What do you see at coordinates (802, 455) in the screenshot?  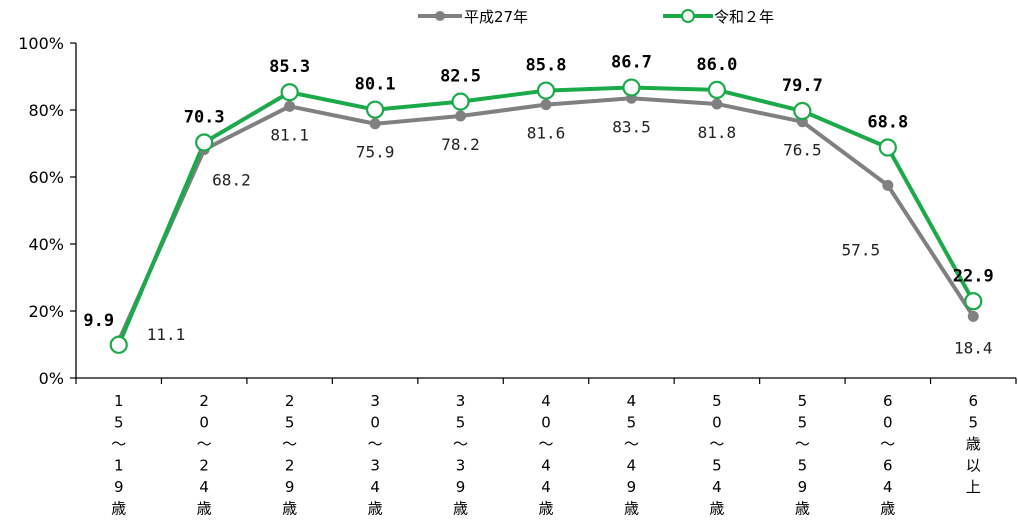 I see `x-category-label: 5 5 〜 5 9 歳` at bounding box center [802, 455].